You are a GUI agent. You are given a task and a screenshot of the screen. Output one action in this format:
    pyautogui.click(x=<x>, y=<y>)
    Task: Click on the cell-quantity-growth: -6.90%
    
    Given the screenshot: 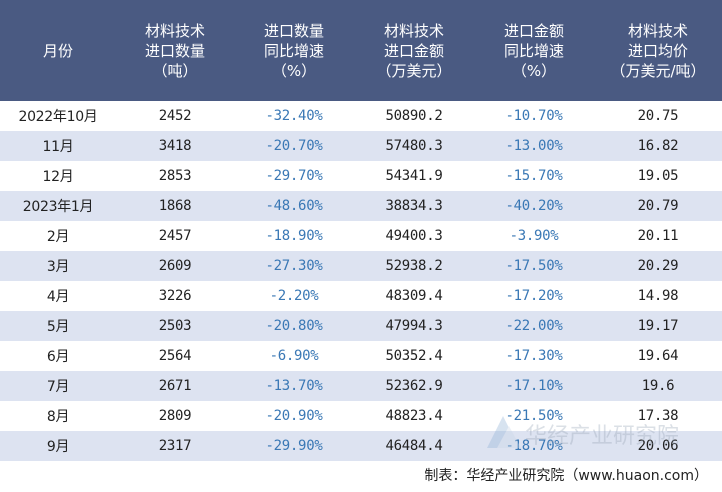 What is the action you would take?
    pyautogui.click(x=294, y=356)
    